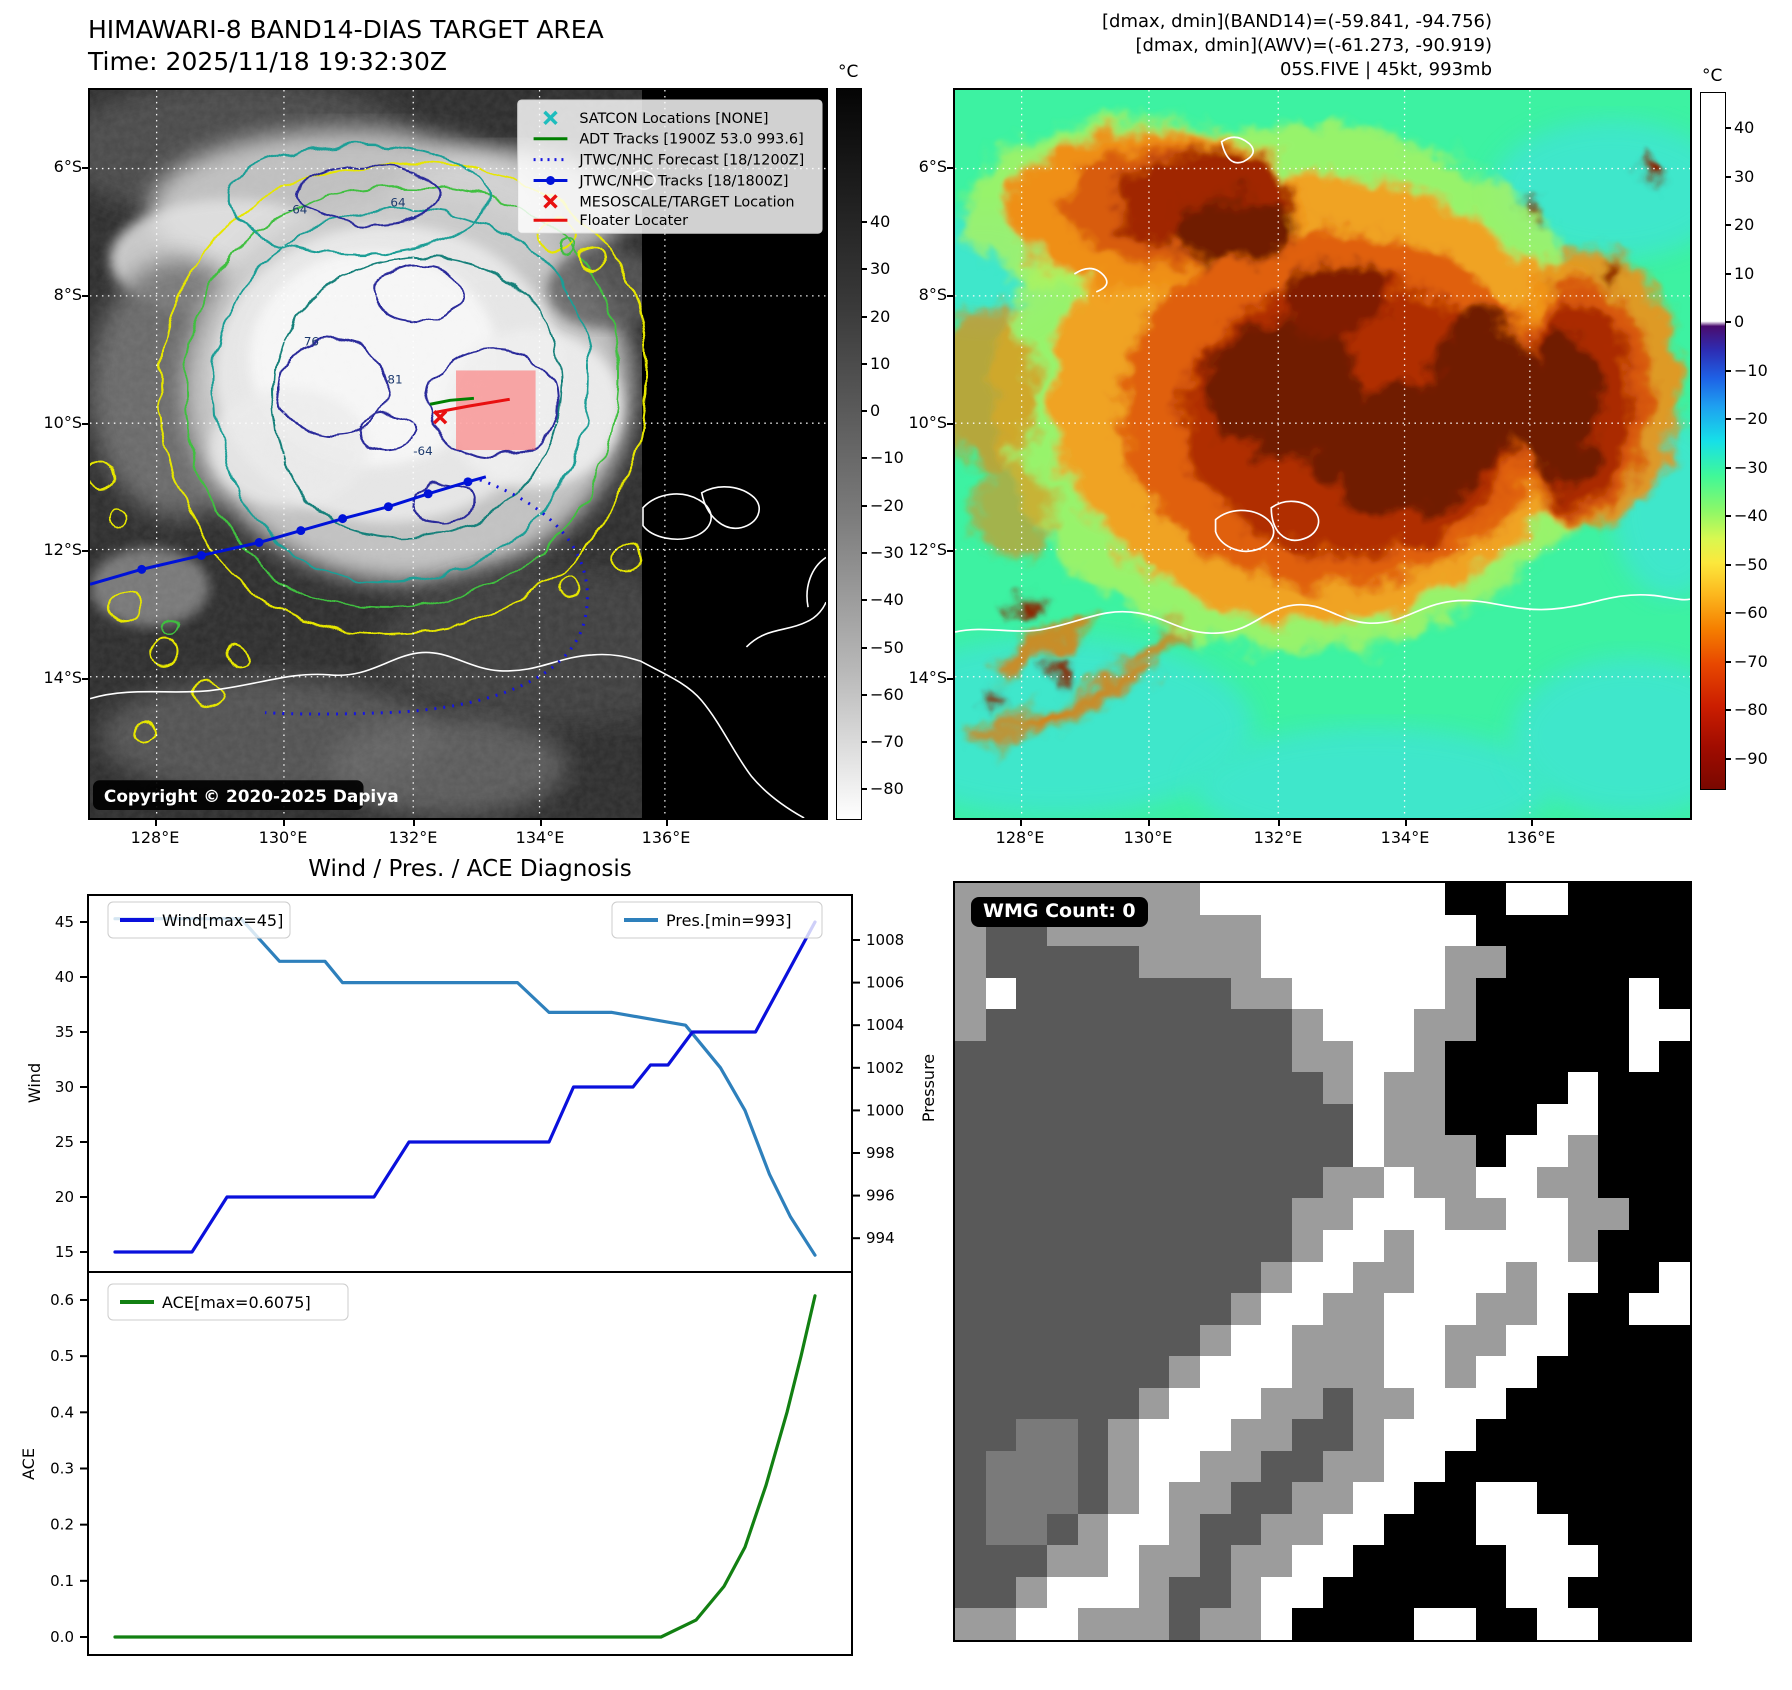 The width and height of the screenshot is (1792, 1690). Describe the element at coordinates (1744, 128) in the screenshot. I see `colorbar-tick-label: 40` at that location.